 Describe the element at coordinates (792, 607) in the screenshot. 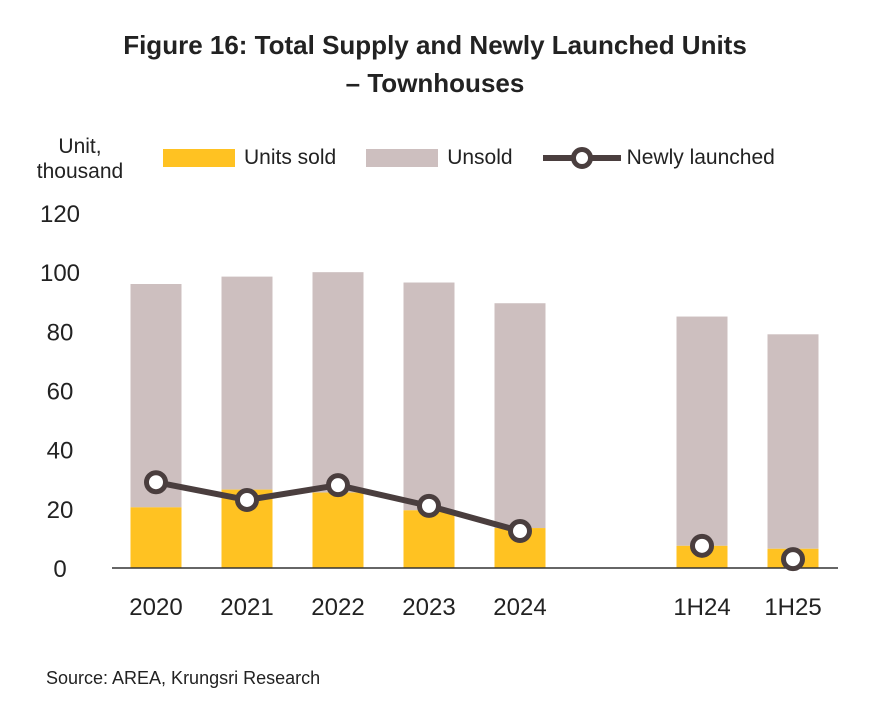

I see `x-tick-label: 1H25` at that location.